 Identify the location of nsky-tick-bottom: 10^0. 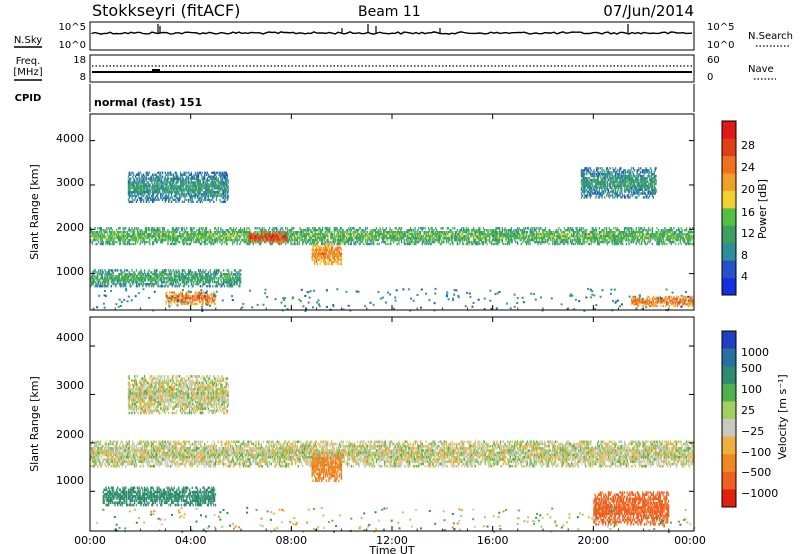
(72, 45).